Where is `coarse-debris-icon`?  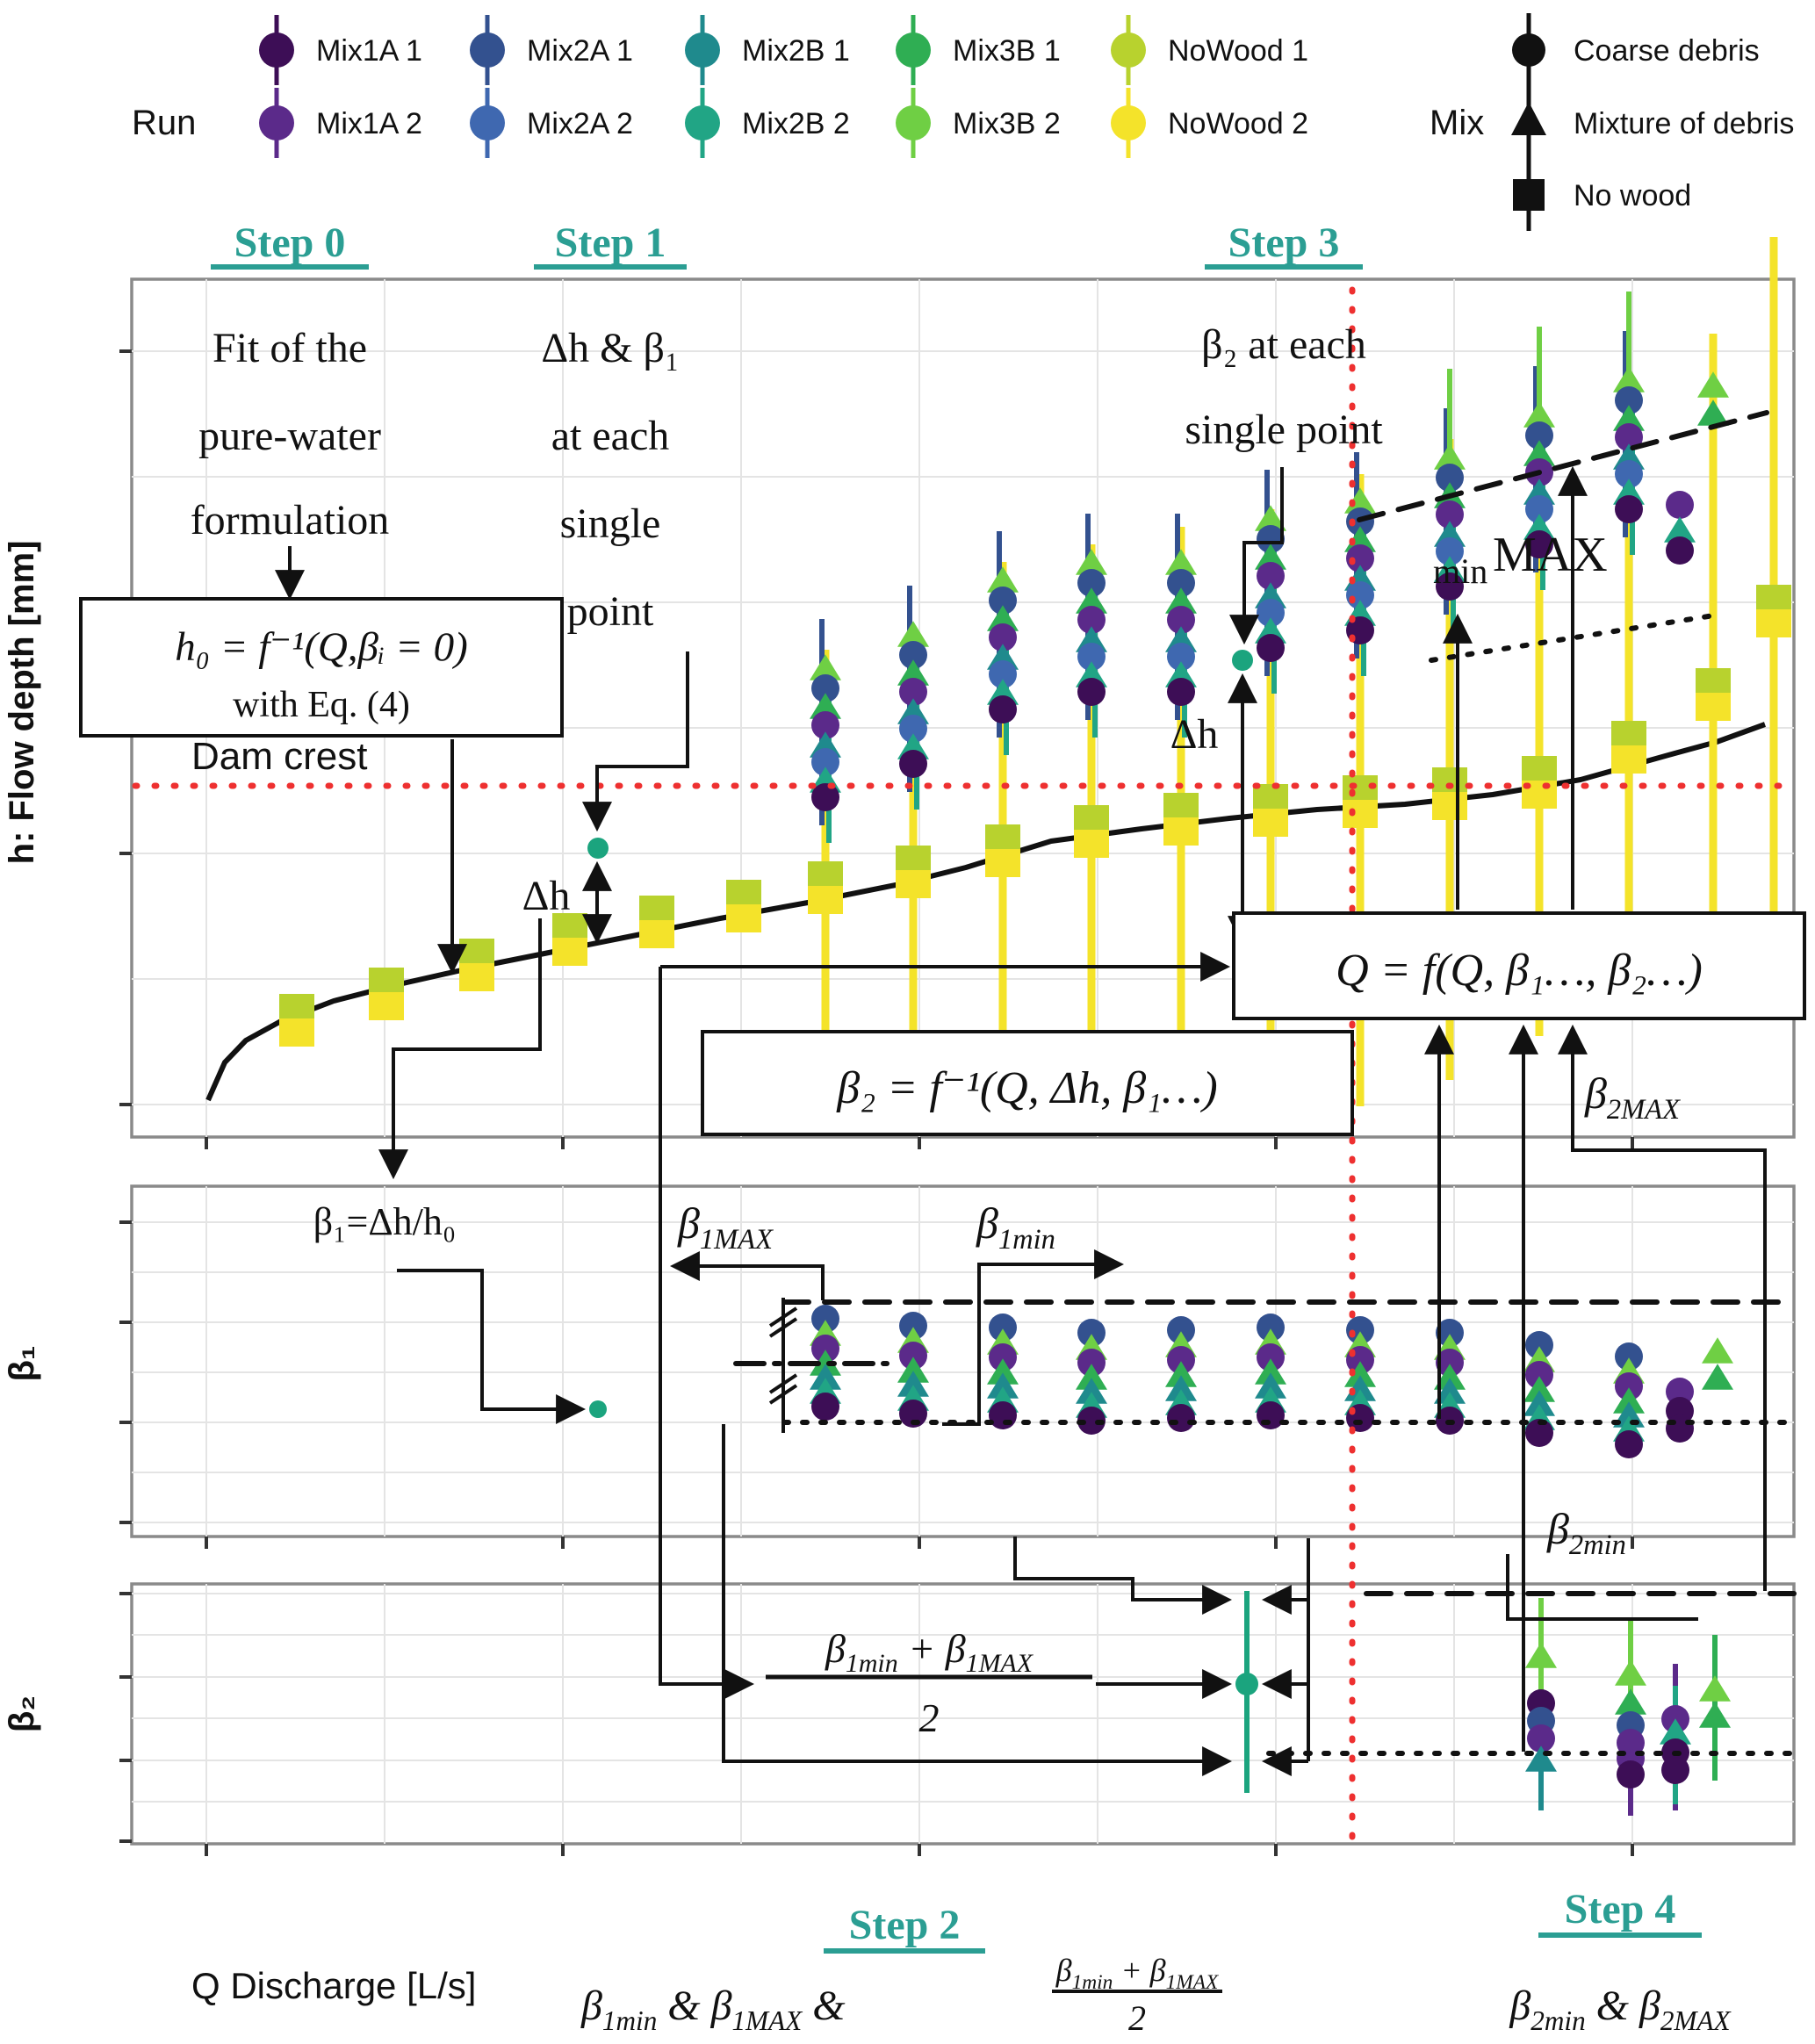 coarse-debris-icon is located at coordinates (1528, 50).